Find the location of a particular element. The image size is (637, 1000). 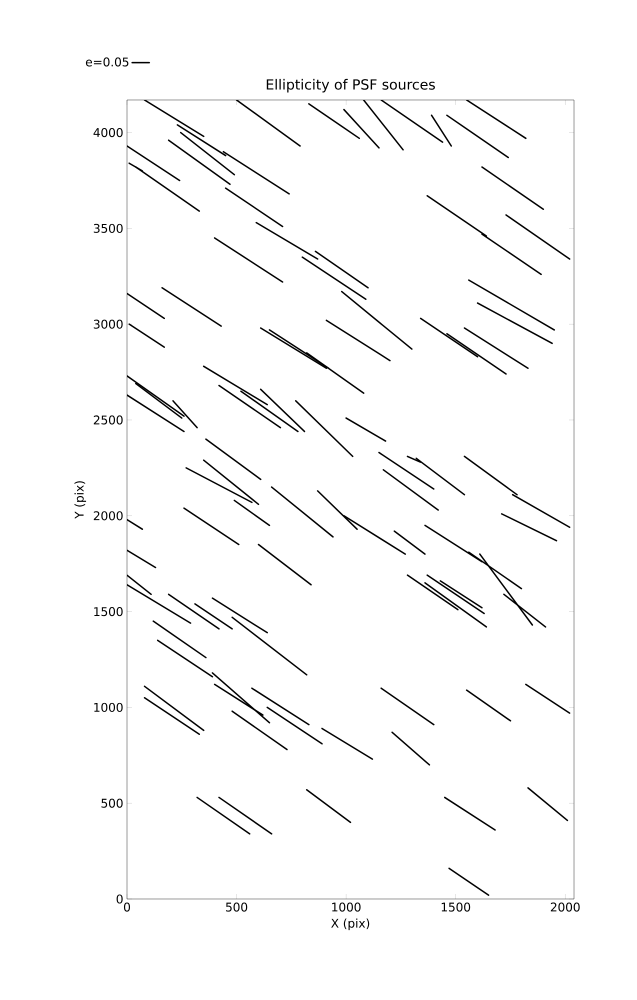

x-tick-label: 1000 is located at coordinates (346, 907).